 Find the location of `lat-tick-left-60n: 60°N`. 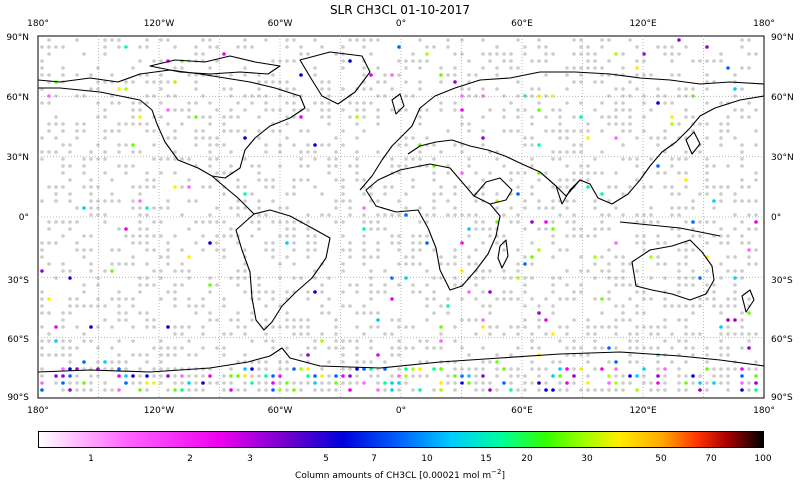

lat-tick-left-60n: 60°N is located at coordinates (17, 98).